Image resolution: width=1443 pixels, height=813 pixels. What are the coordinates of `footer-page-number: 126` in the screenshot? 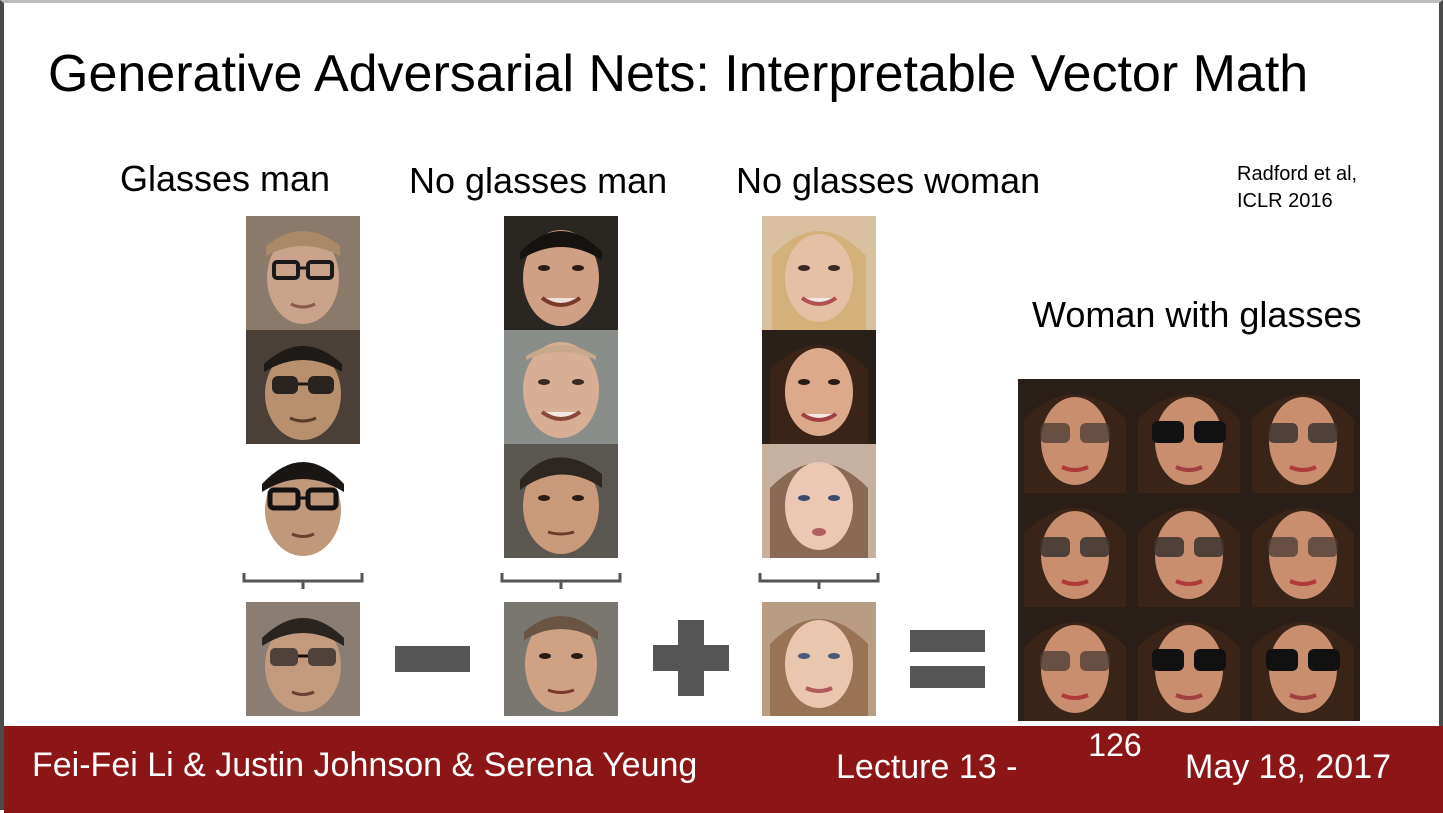 It's located at (1115, 745).